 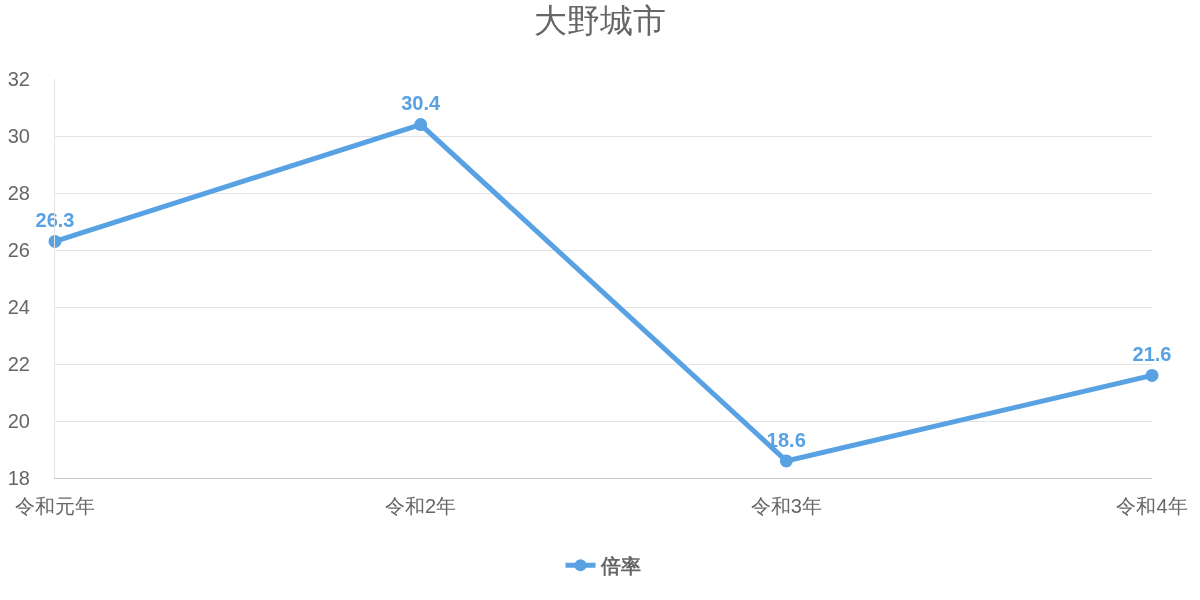 I want to click on y-tick-label: 28, so click(x=18, y=193).